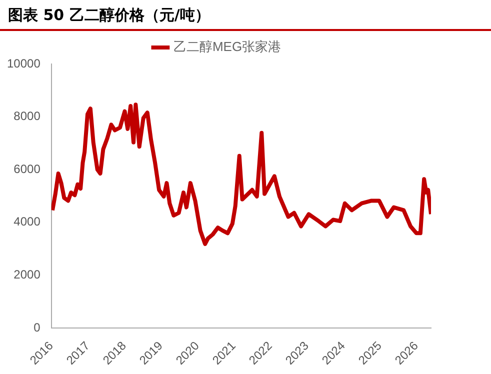  Describe the element at coordinates (23, 63) in the screenshot. I see `y-tick-label: 10000` at that location.